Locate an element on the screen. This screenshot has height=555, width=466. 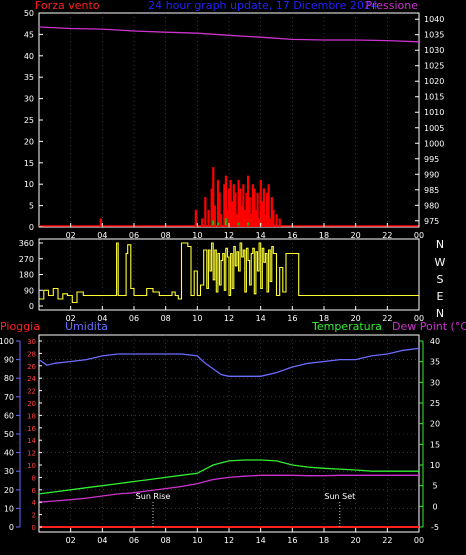
humidity-ytick-label: 14 is located at coordinates (31, 441).